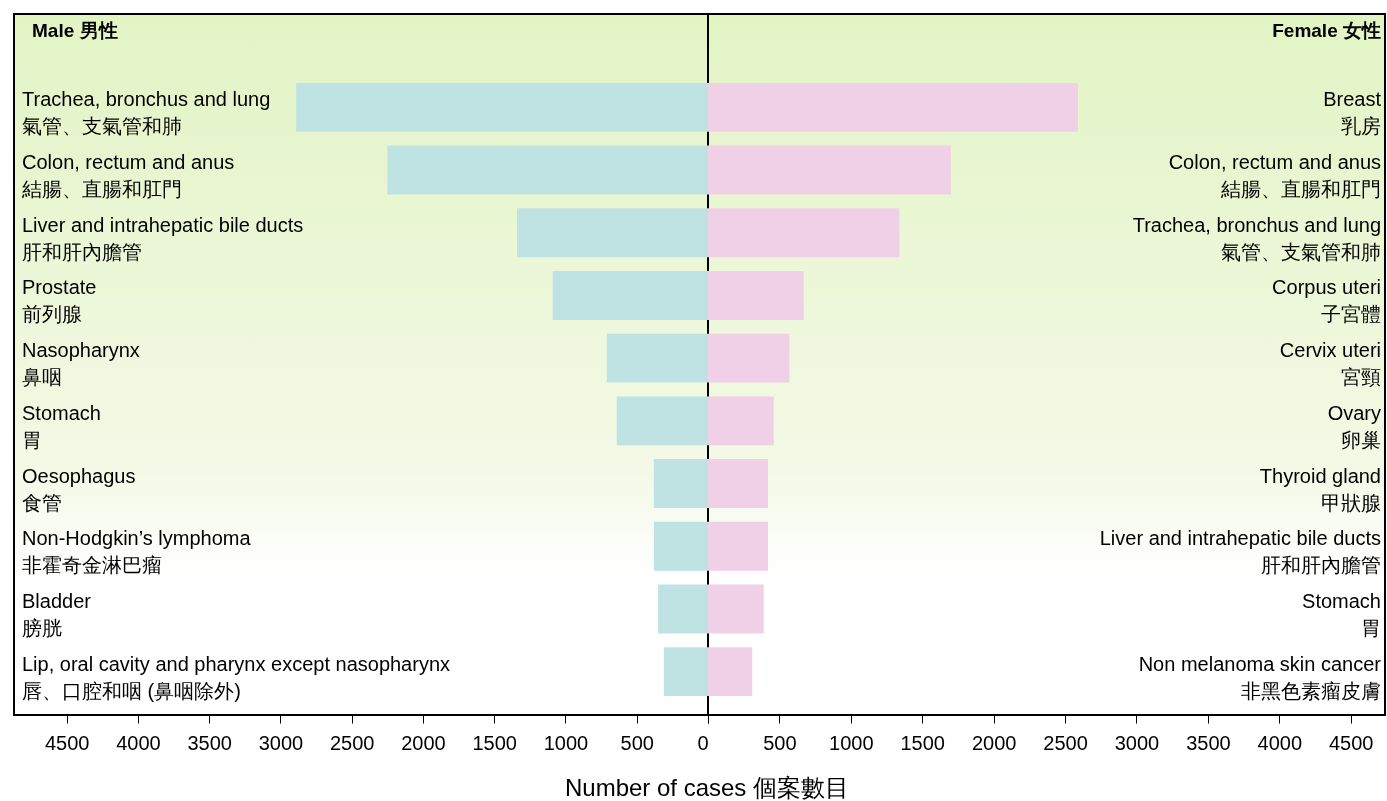 Image resolution: width=1387 pixels, height=801 pixels. I want to click on y-tick-label: Thyroid gland 甲狀腺, so click(1320, 489).